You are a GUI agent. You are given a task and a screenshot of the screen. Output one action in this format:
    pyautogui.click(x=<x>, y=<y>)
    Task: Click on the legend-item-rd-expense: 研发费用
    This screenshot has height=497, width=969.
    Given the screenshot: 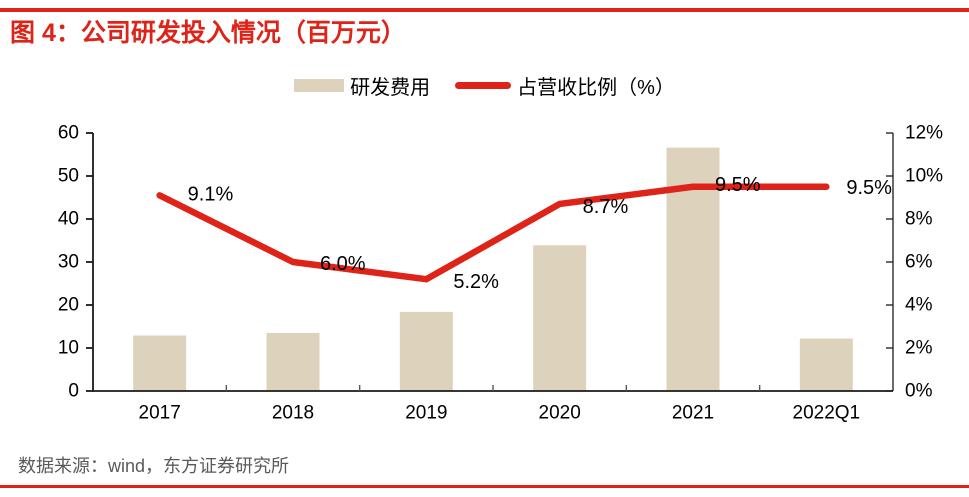 What is the action you would take?
    pyautogui.click(x=362, y=85)
    